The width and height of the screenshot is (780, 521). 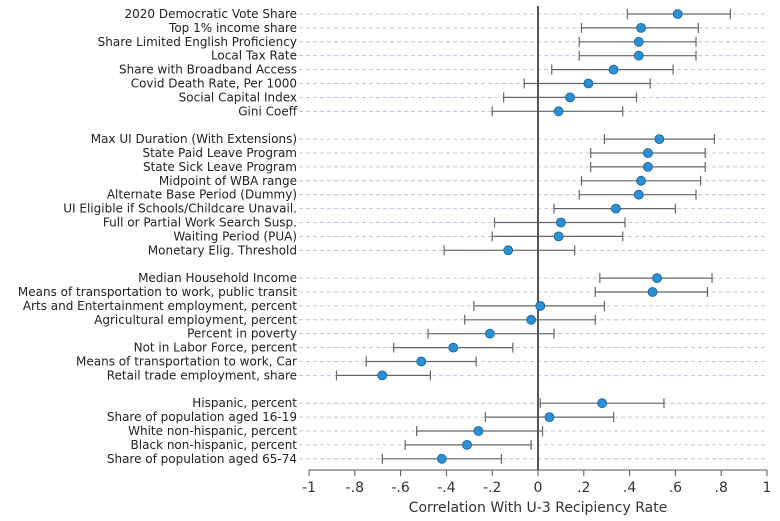 I want to click on row-label: Gini Coeff, so click(x=267, y=111).